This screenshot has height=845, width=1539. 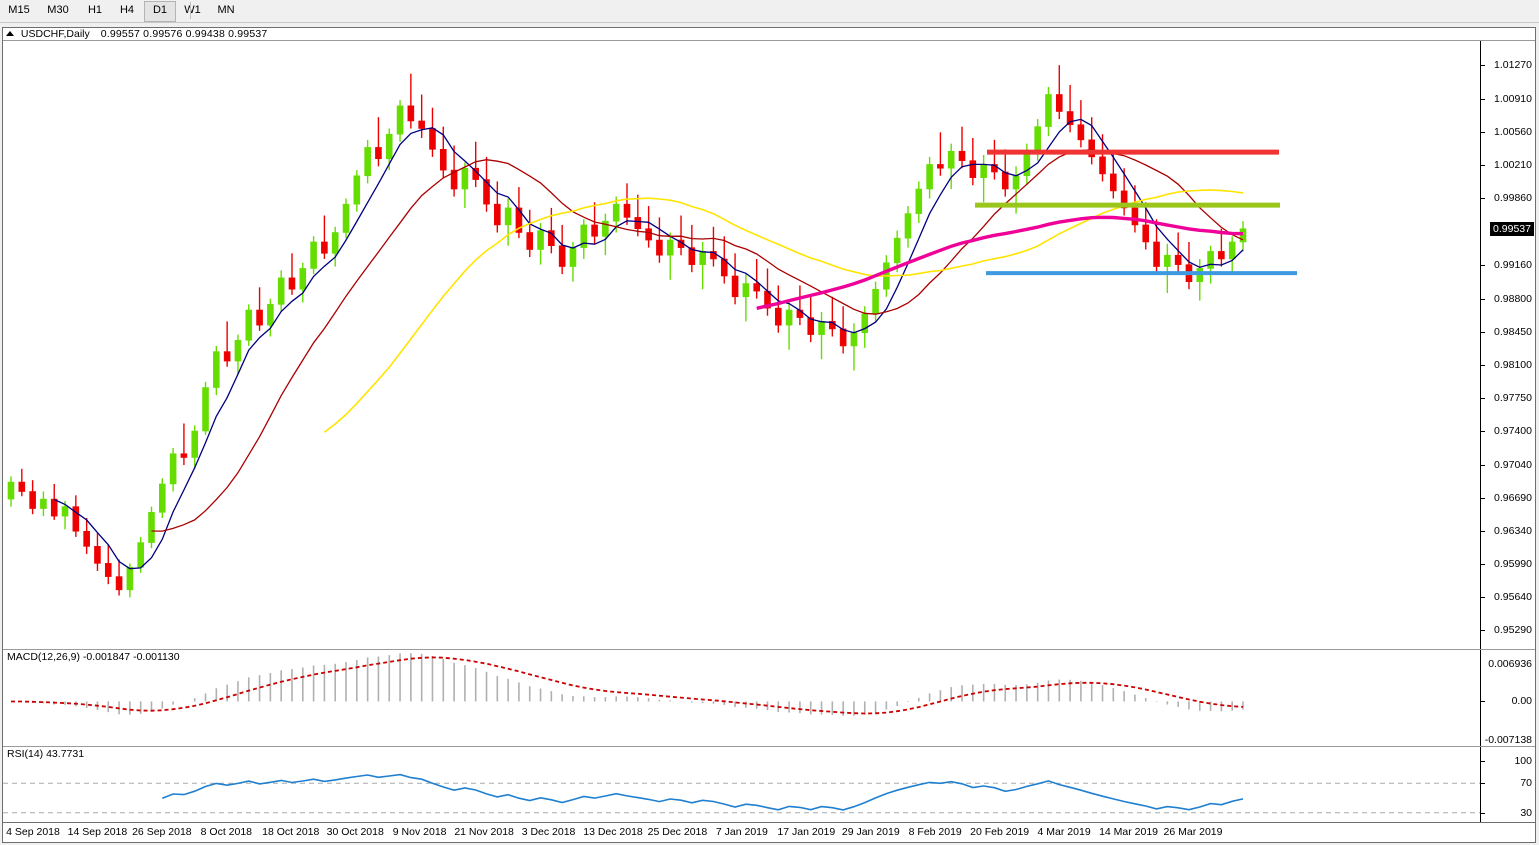 What do you see at coordinates (1513, 298) in the screenshot?
I see `price-tick: 0.98800` at bounding box center [1513, 298].